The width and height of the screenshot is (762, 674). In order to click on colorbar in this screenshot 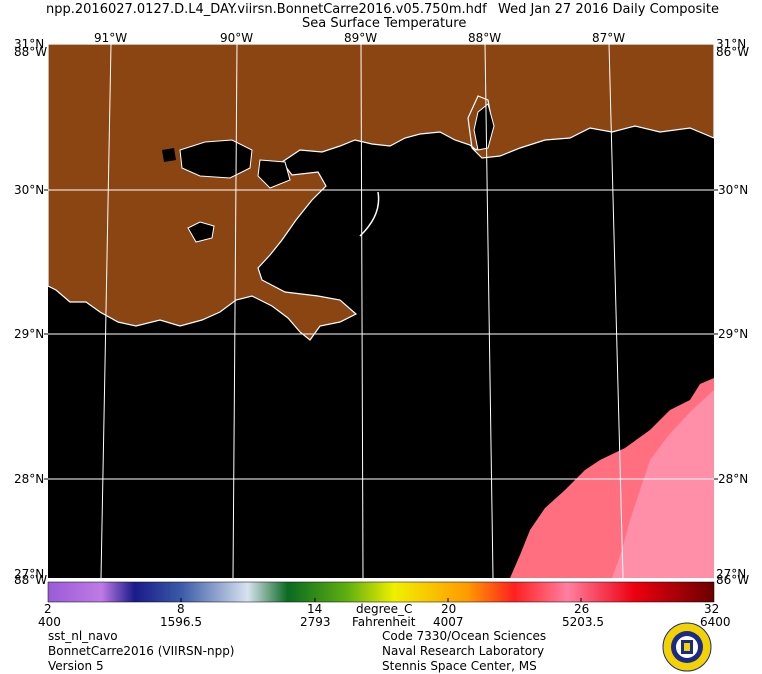, I will do `click(381, 592)`.